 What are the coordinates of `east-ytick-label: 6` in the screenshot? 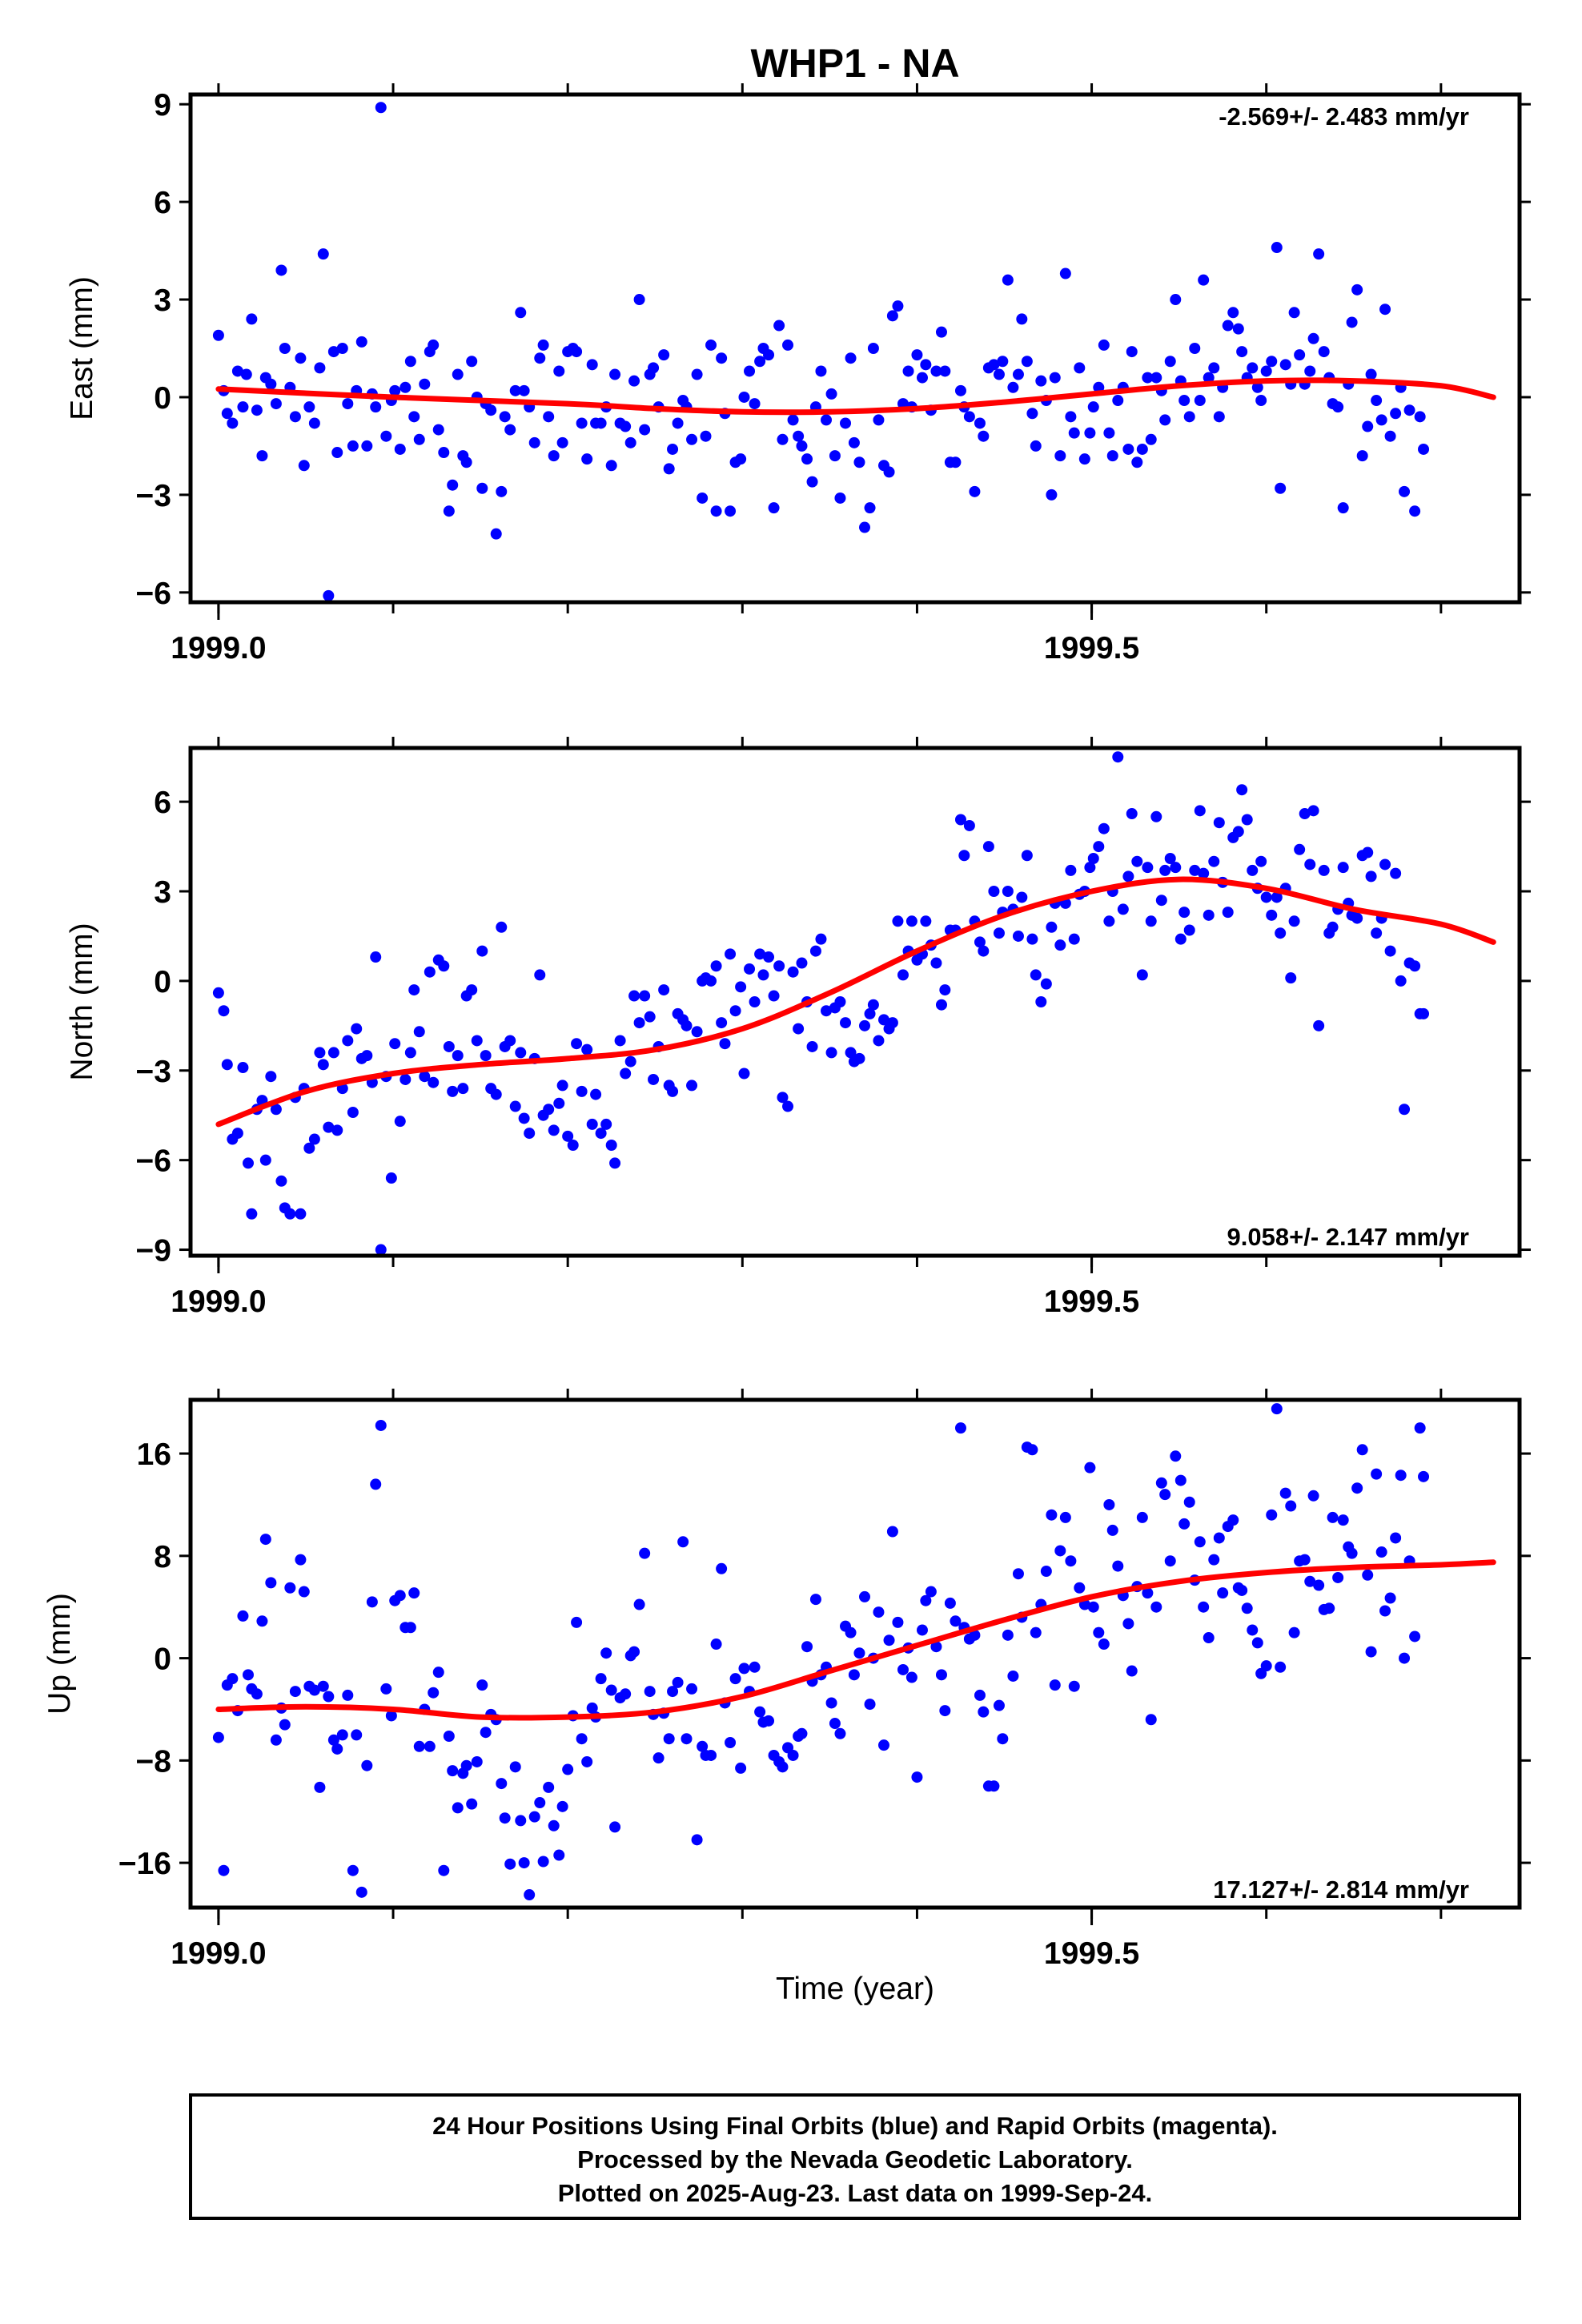 It's located at (162, 203).